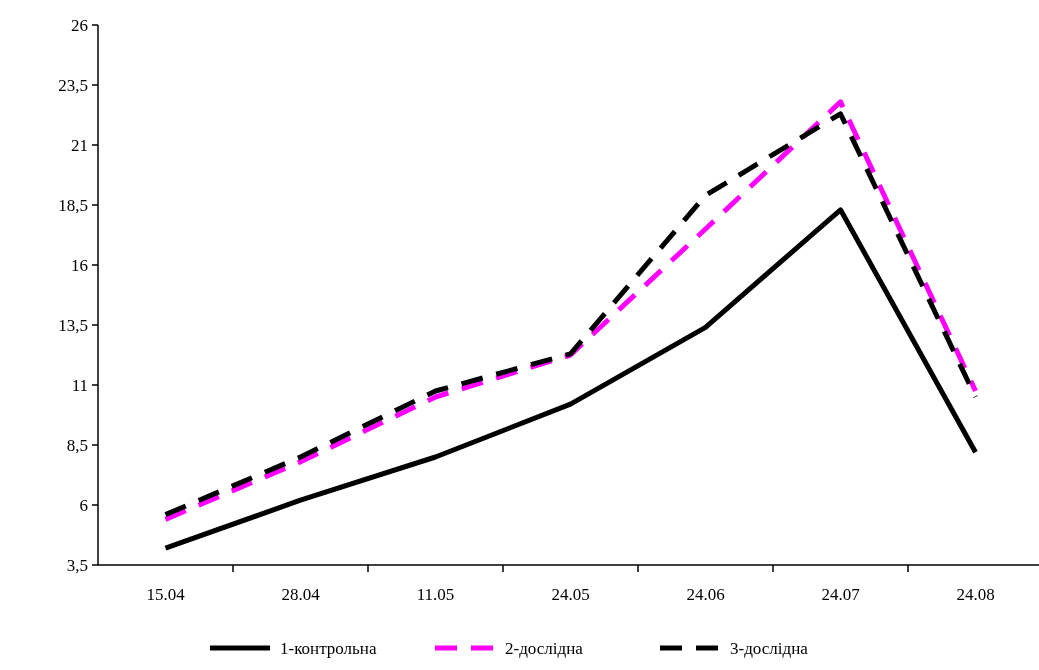 The width and height of the screenshot is (1039, 670). Describe the element at coordinates (301, 594) in the screenshot. I see `x-tick-label: 28.04` at that location.